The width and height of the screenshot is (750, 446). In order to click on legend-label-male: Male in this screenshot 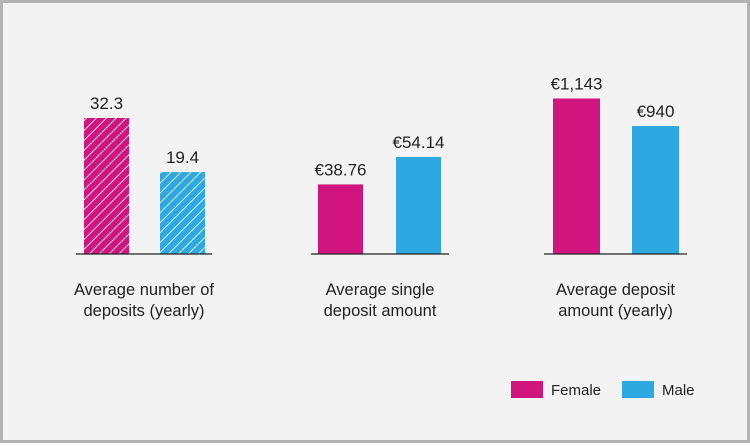, I will do `click(678, 390)`.